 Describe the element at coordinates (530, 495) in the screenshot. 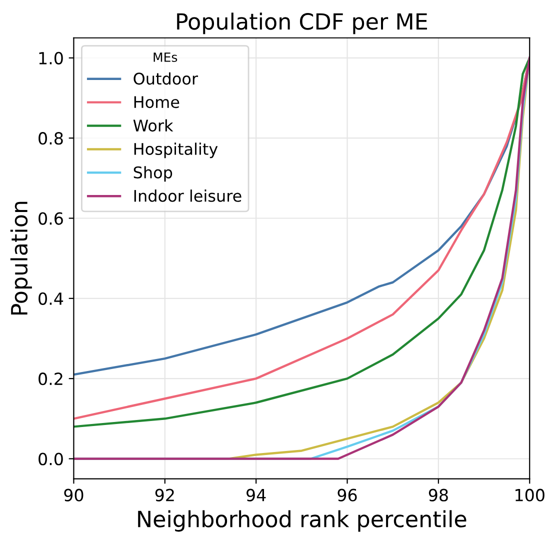

I see `x-tick-label: 100` at that location.